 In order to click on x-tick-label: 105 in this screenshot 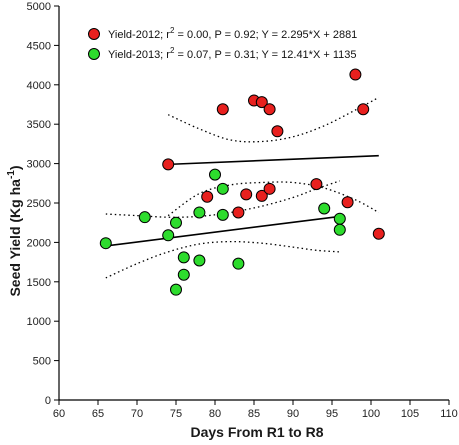, I will do `click(410, 414)`.